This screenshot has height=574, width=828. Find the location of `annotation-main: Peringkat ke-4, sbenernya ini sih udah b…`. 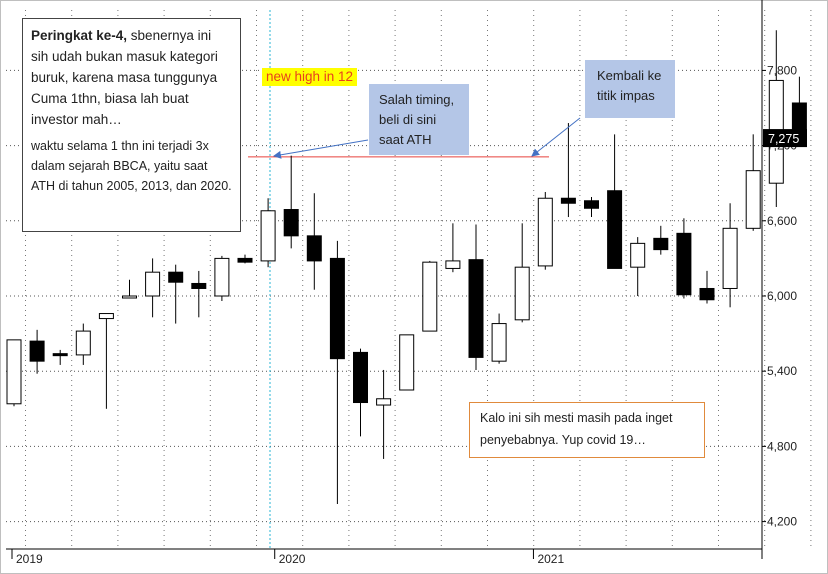

annotation-main: Peringkat ke-4, sbenernya ini sih udah b… is located at coordinates (131, 125).